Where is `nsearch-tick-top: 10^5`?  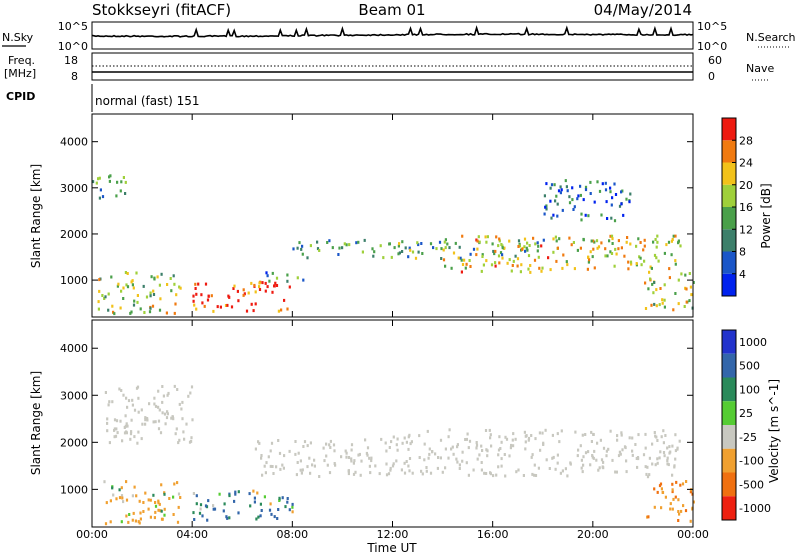
nsearch-tick-top: 10^5 is located at coordinates (712, 26).